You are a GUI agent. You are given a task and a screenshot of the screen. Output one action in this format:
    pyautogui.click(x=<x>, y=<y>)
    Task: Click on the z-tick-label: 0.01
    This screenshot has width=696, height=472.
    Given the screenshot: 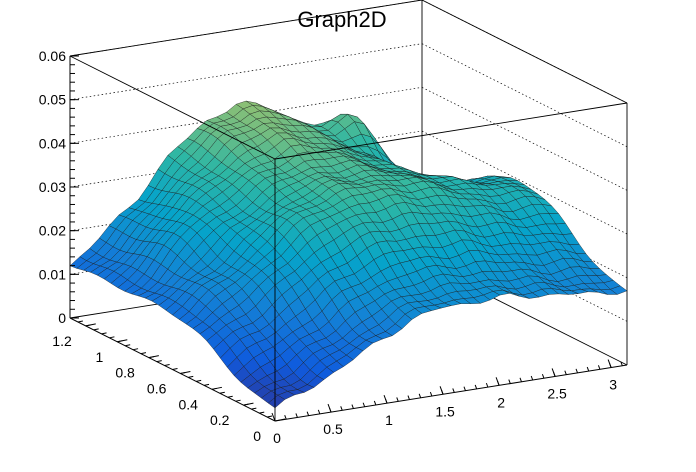 What is the action you would take?
    pyautogui.click(x=52, y=274)
    